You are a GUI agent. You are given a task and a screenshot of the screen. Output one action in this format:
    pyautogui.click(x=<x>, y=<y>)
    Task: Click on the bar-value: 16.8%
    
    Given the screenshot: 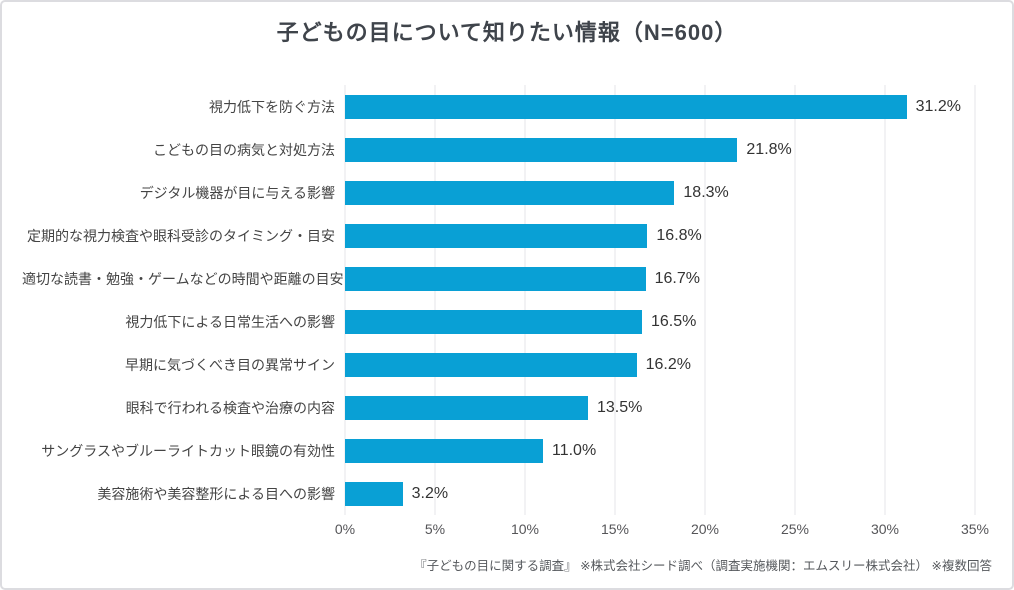 What is the action you would take?
    pyautogui.click(x=679, y=235)
    